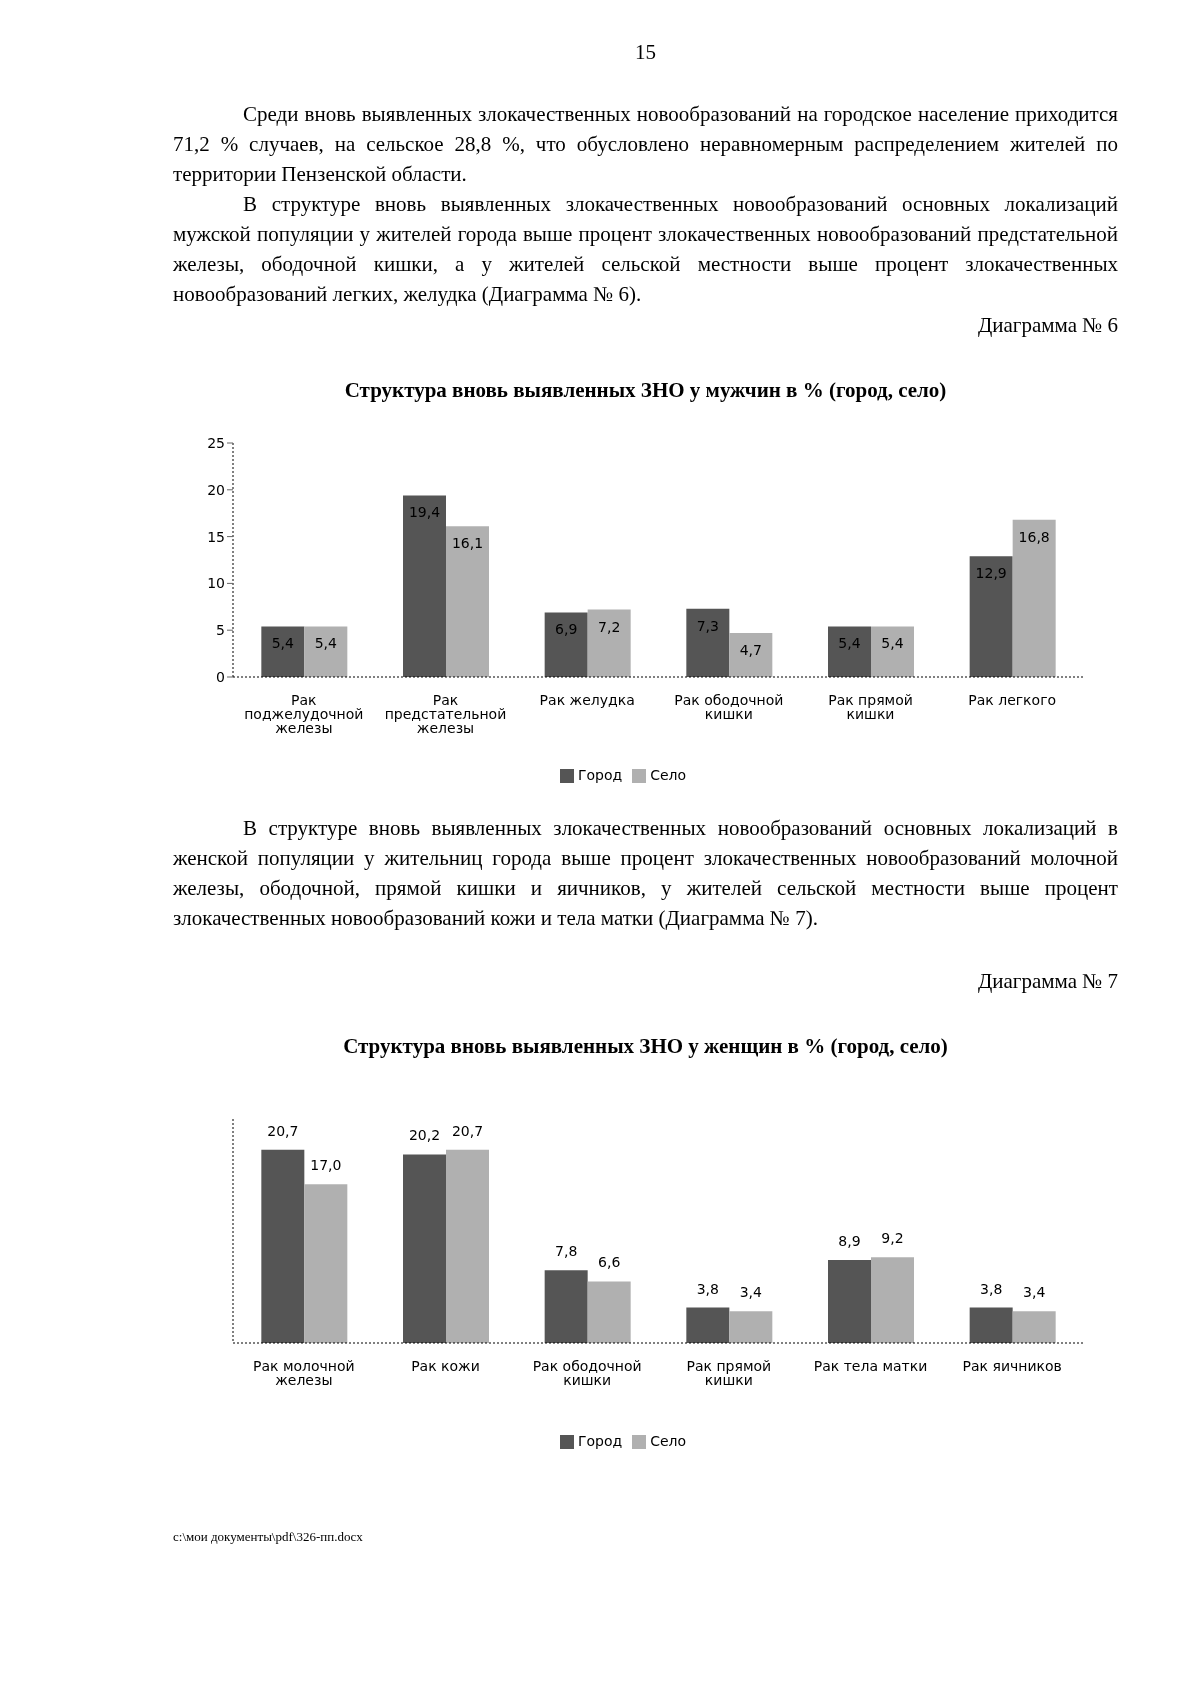 This screenshot has width=1200, height=1697. Describe the element at coordinates (609, 626) in the screenshot. I see `data-label: 7,2` at that location.